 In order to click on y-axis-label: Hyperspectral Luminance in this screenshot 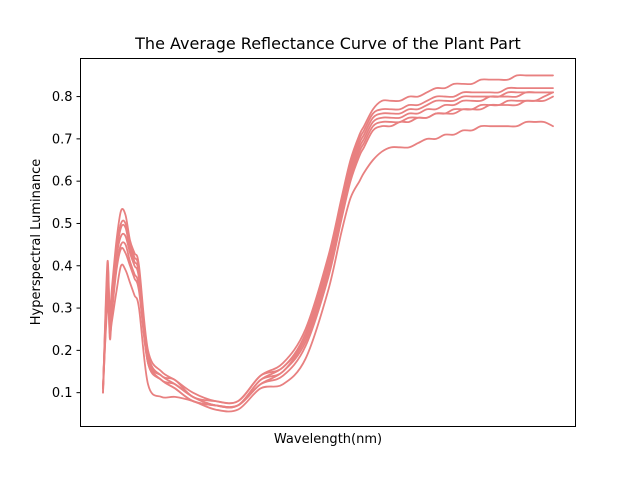, I will do `click(36, 242)`.